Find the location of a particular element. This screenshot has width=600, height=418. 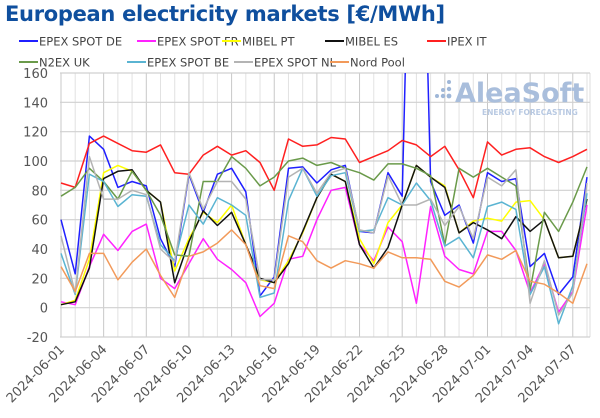

y-tick-label: 60 is located at coordinates (39, 221).